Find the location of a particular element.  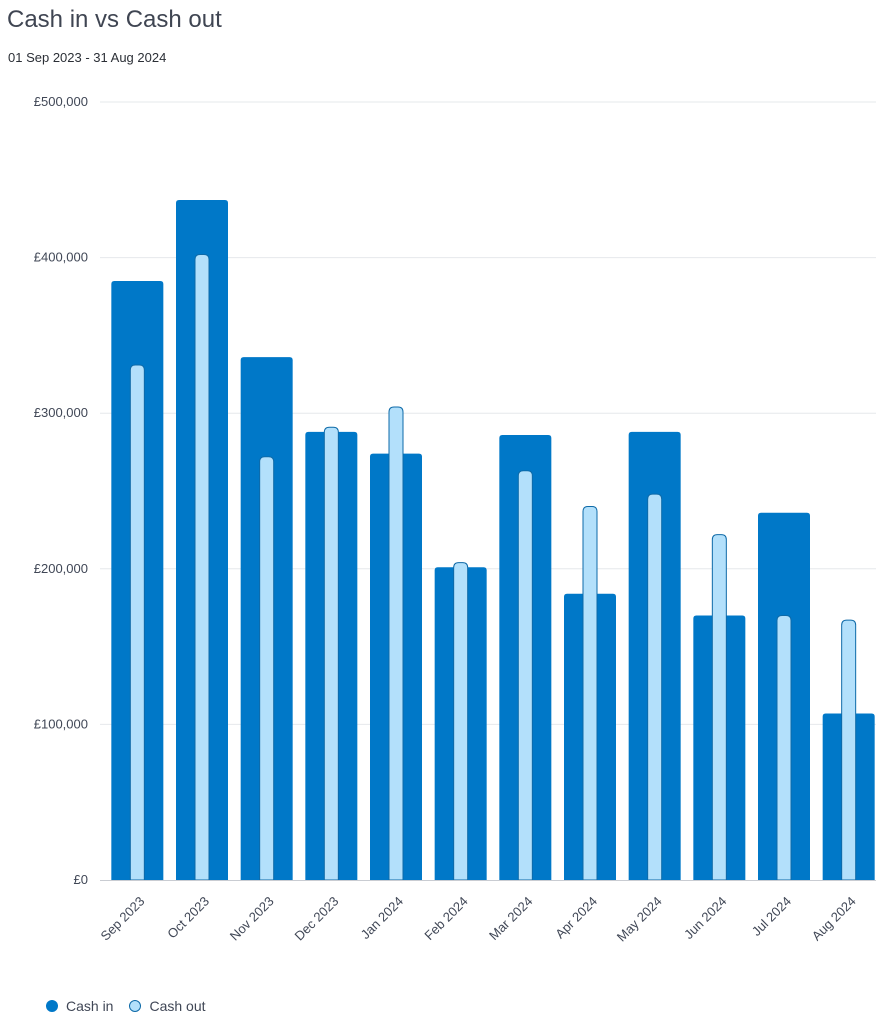

chart-legend: Cash in Cash out is located at coordinates (134, 1006).